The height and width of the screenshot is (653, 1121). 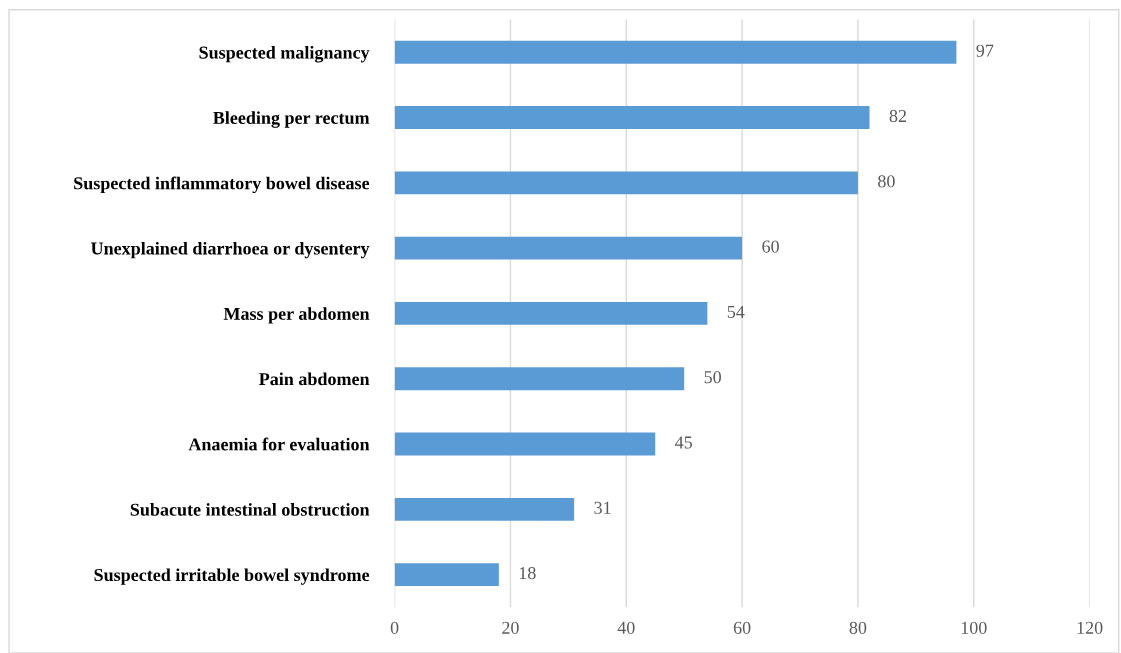 I want to click on x-tick-label: 0, so click(x=394, y=627).